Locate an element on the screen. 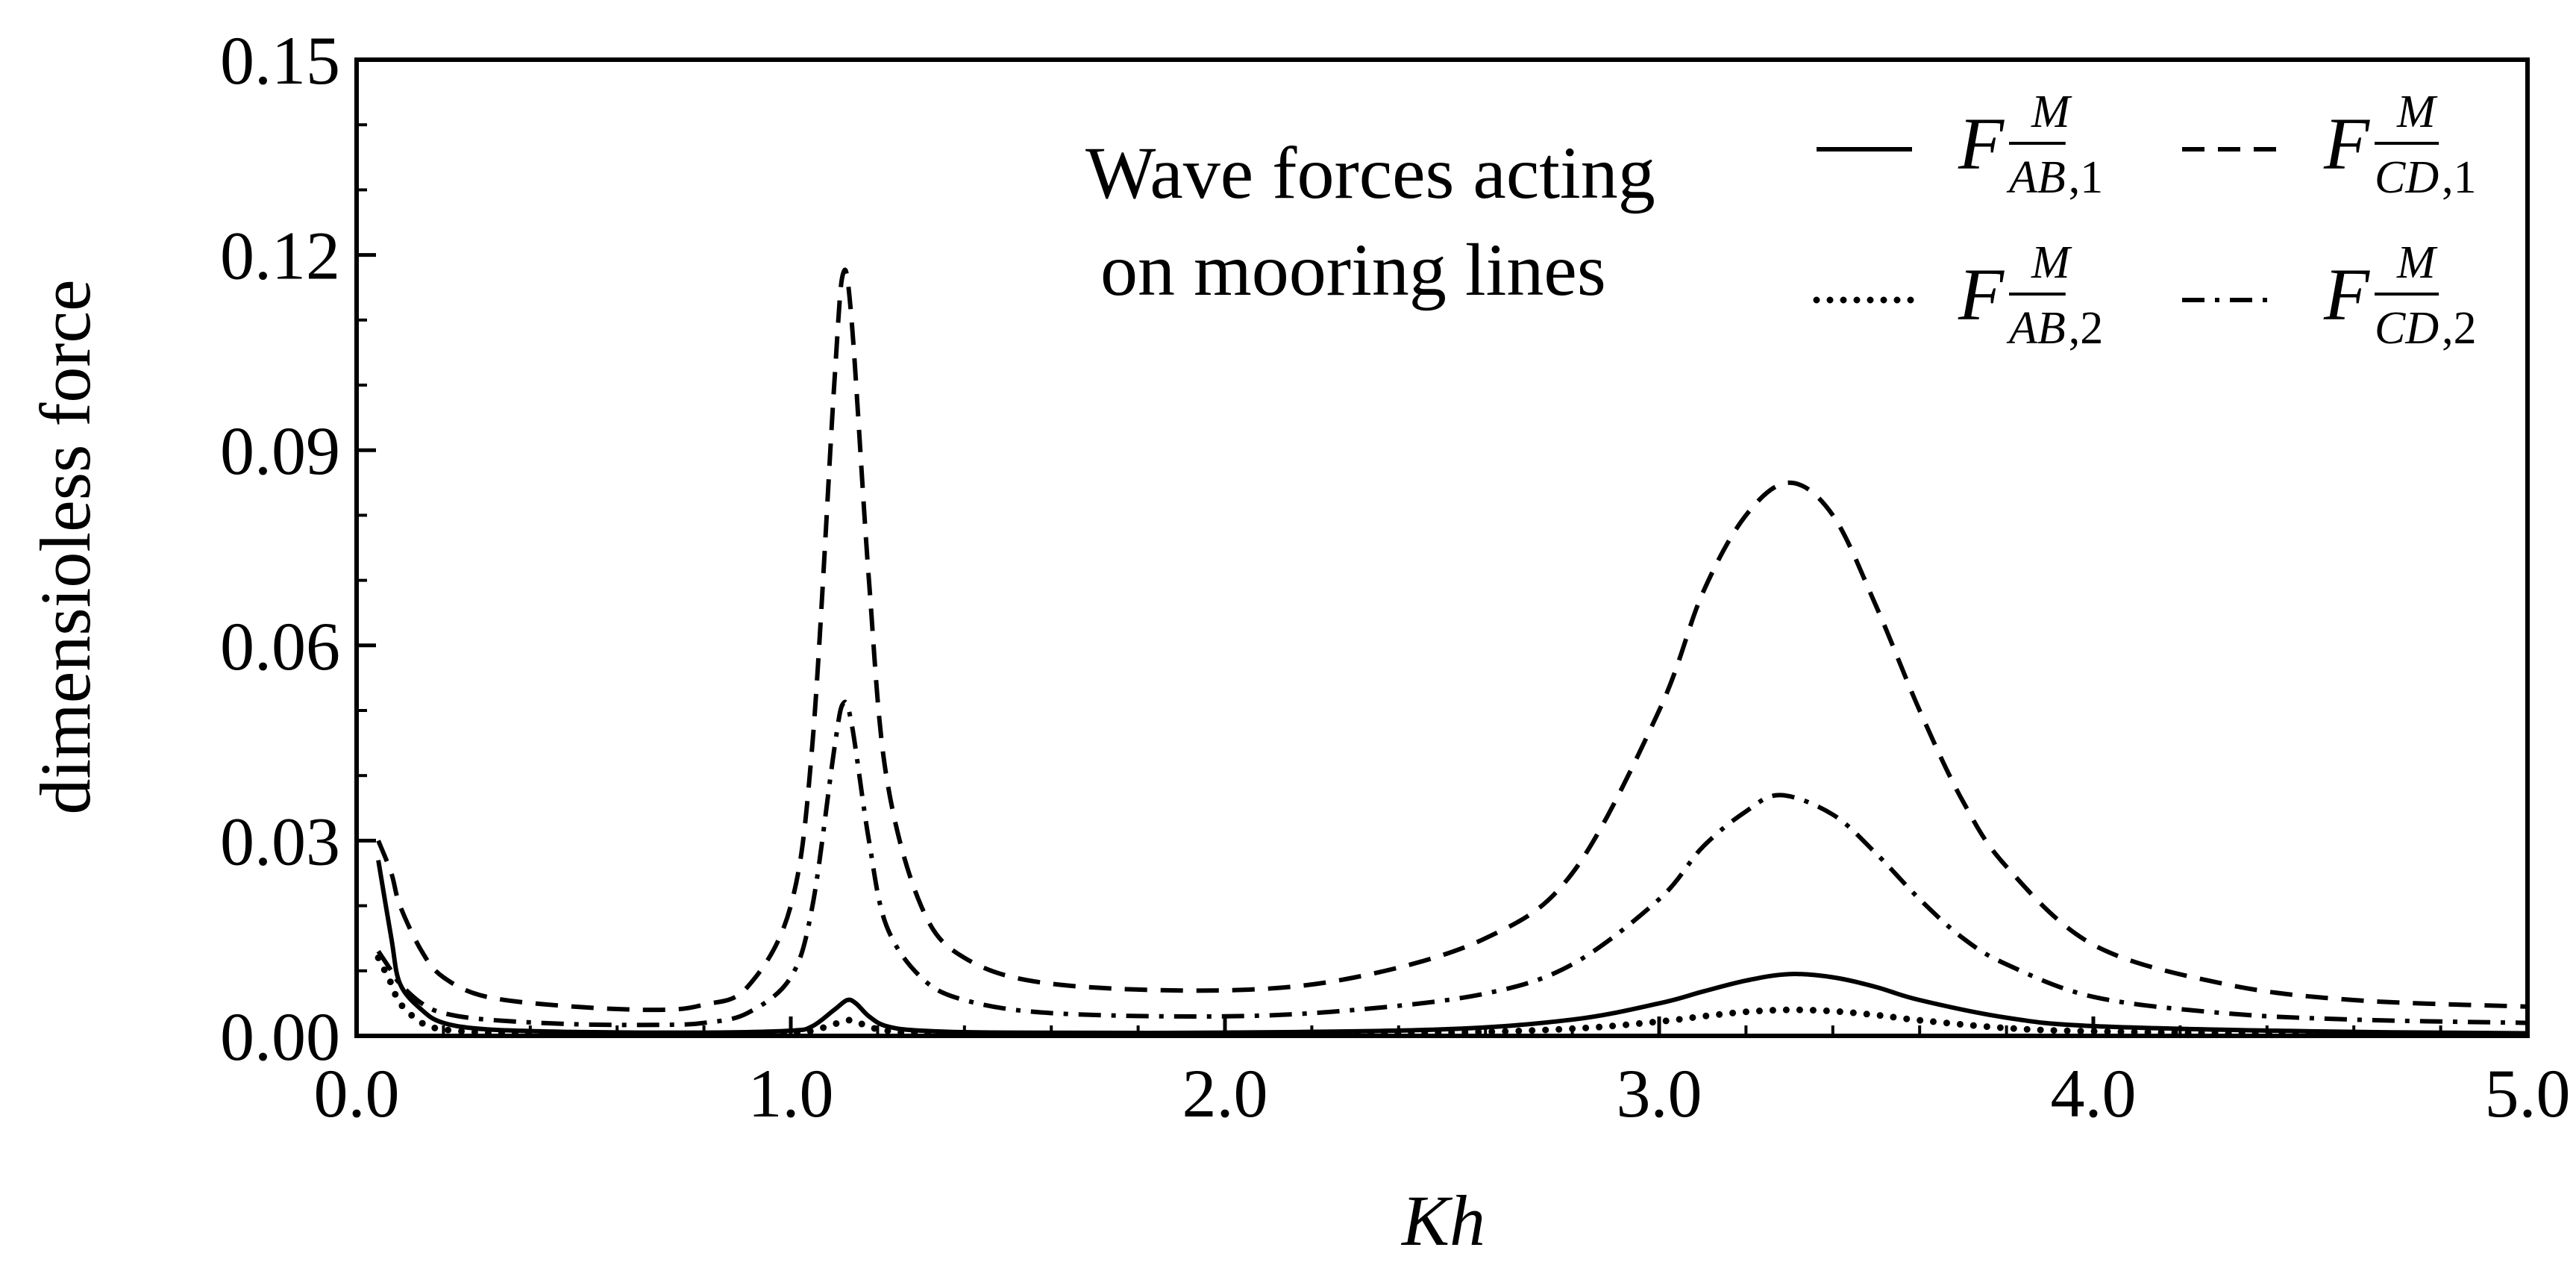 The width and height of the screenshot is (2576, 1265). x-tick-label: 0.0 is located at coordinates (357, 1093).